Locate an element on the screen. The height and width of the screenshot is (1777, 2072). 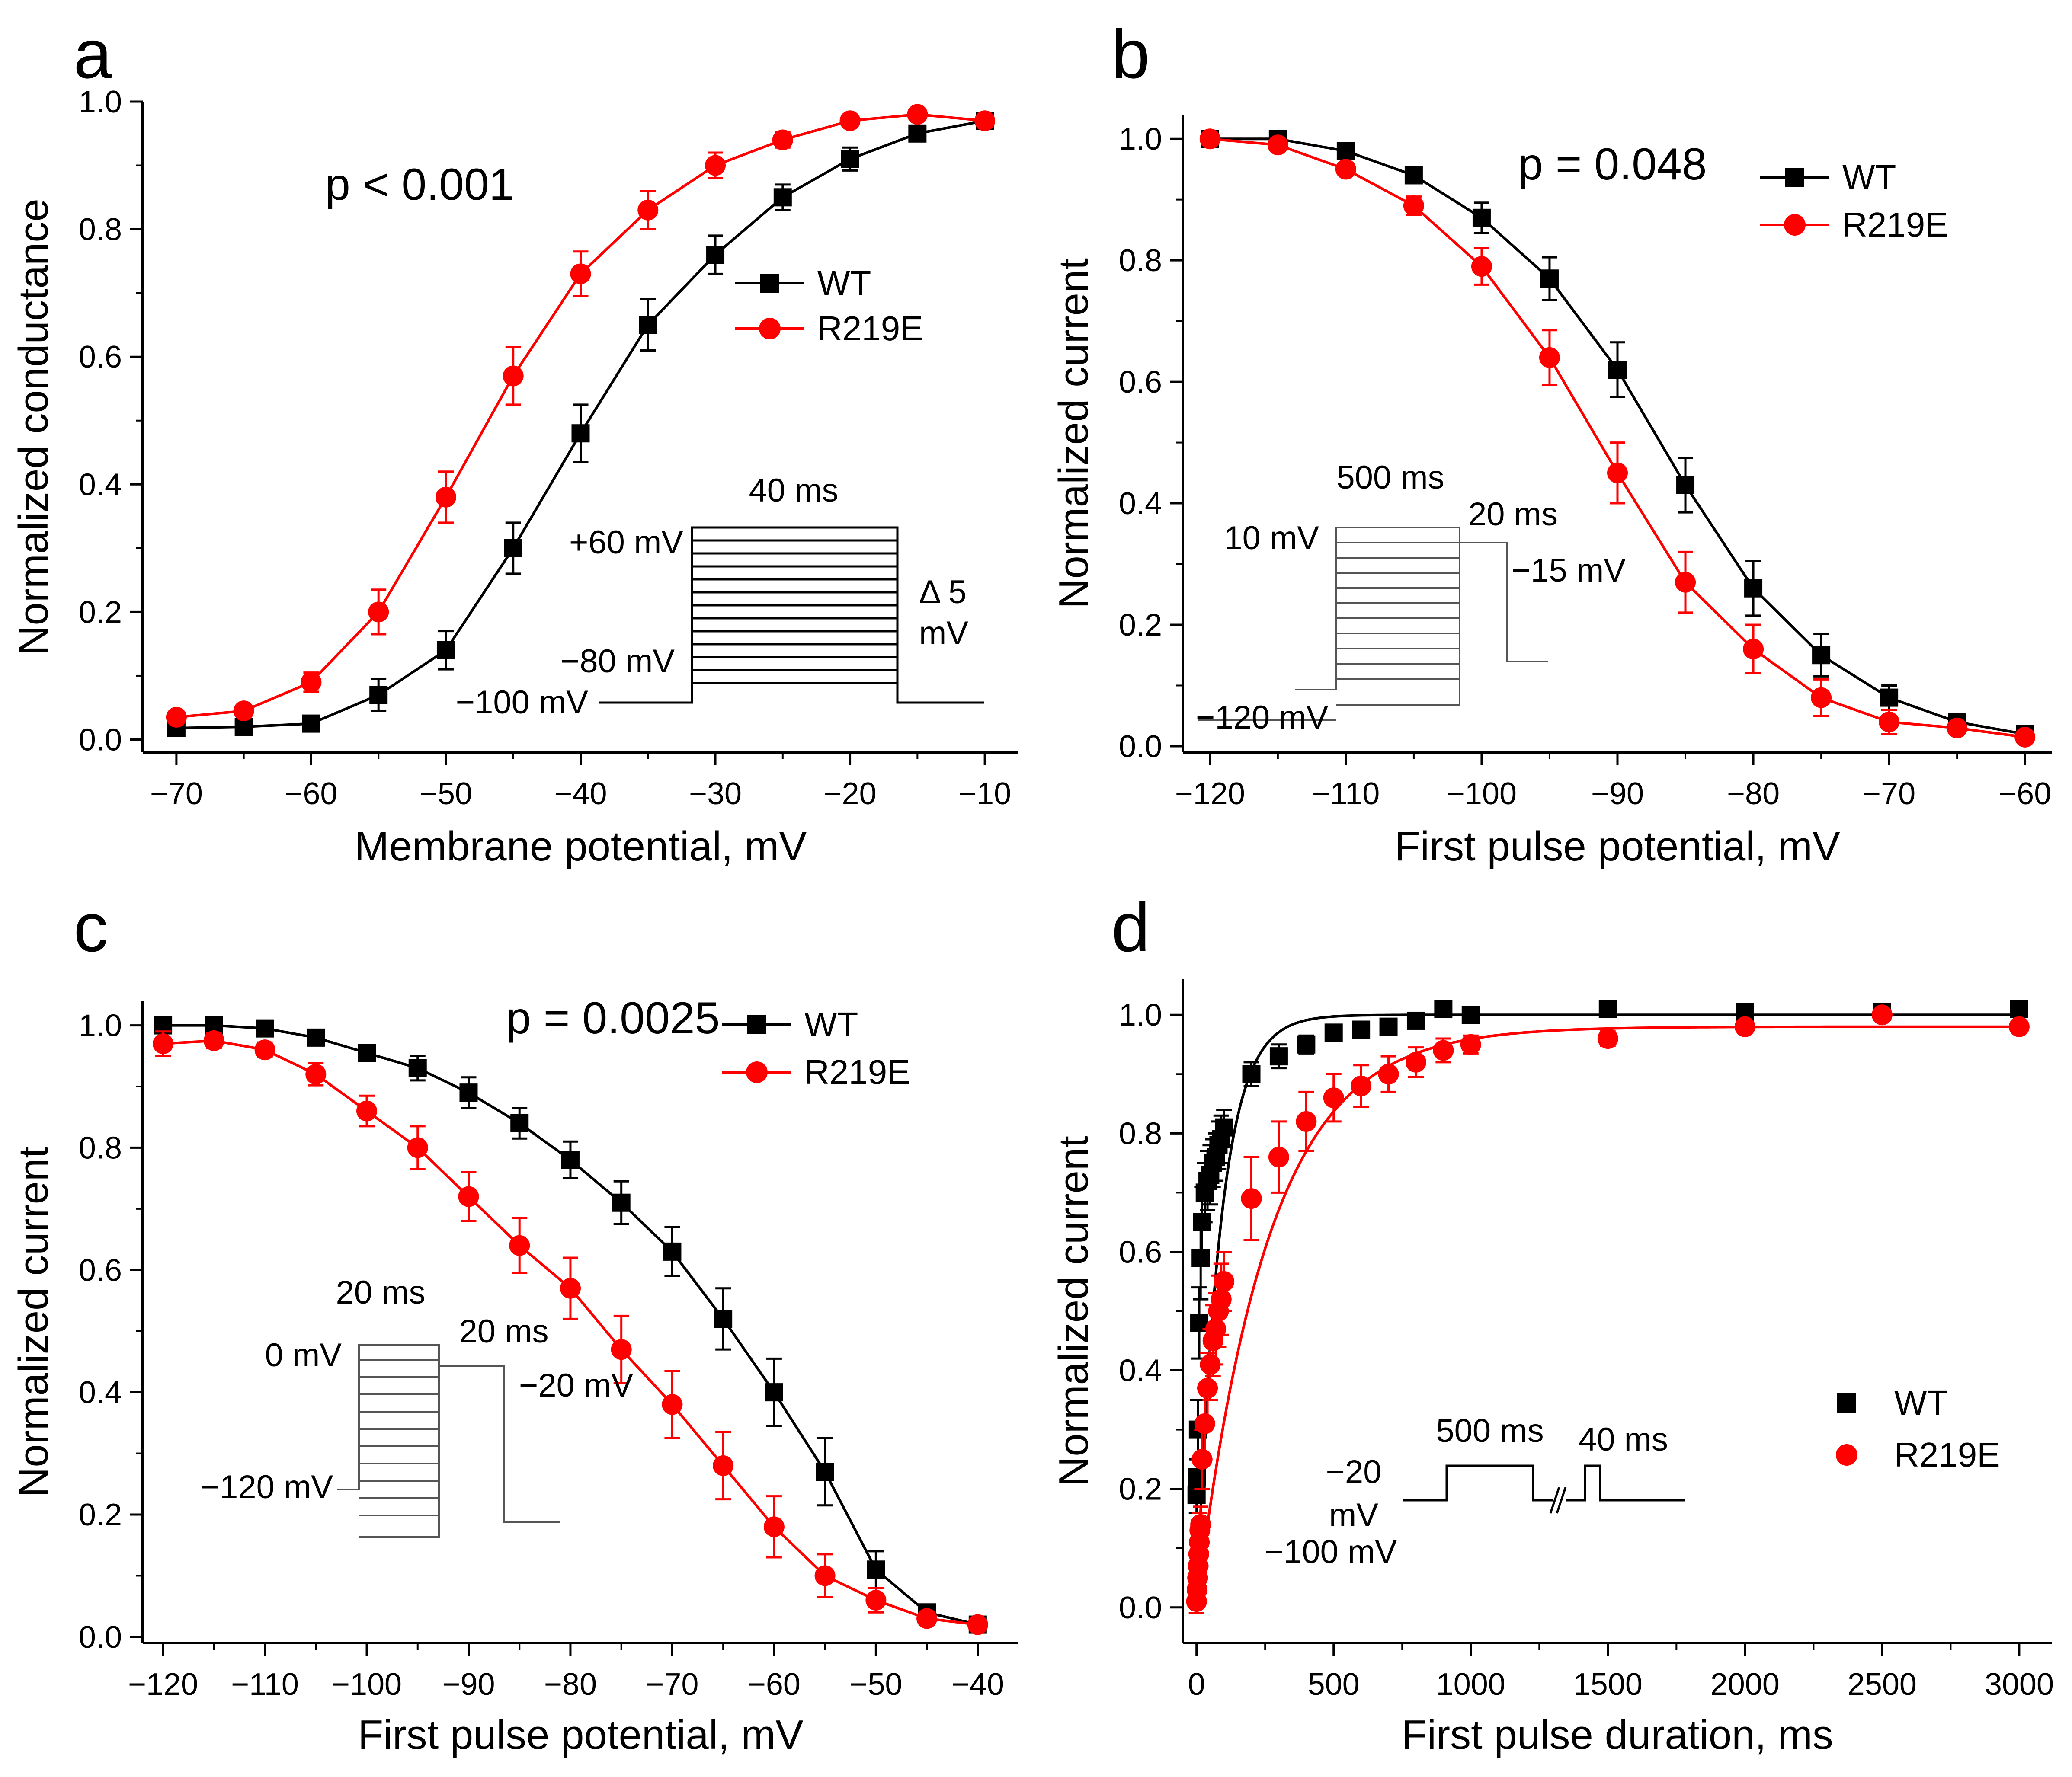
panel-a-inset-step-unit: mV is located at coordinates (943, 634).